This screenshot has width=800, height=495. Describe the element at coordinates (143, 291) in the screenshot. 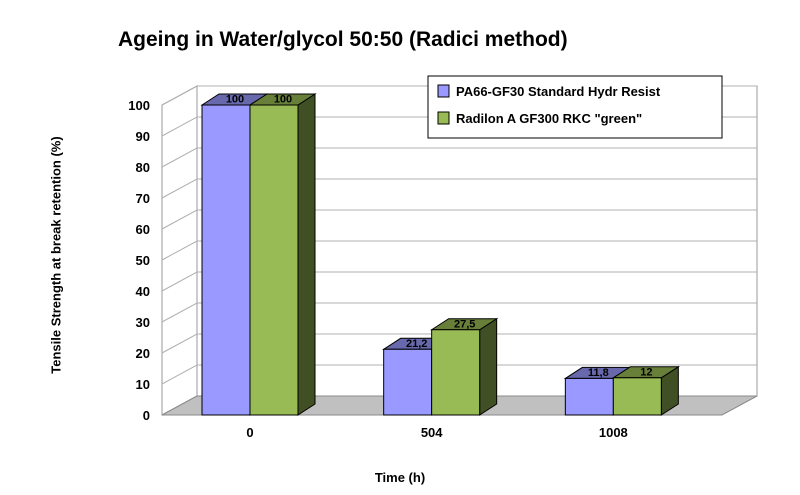

I see `y-tick-label: 40` at that location.